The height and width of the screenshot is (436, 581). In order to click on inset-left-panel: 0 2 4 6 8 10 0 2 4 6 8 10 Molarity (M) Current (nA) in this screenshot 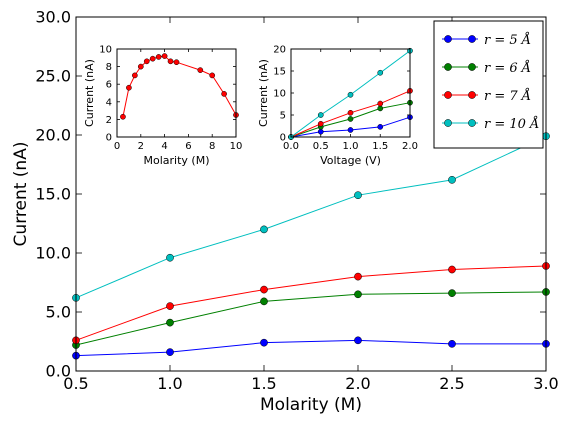, I will do `click(162, 106)`.